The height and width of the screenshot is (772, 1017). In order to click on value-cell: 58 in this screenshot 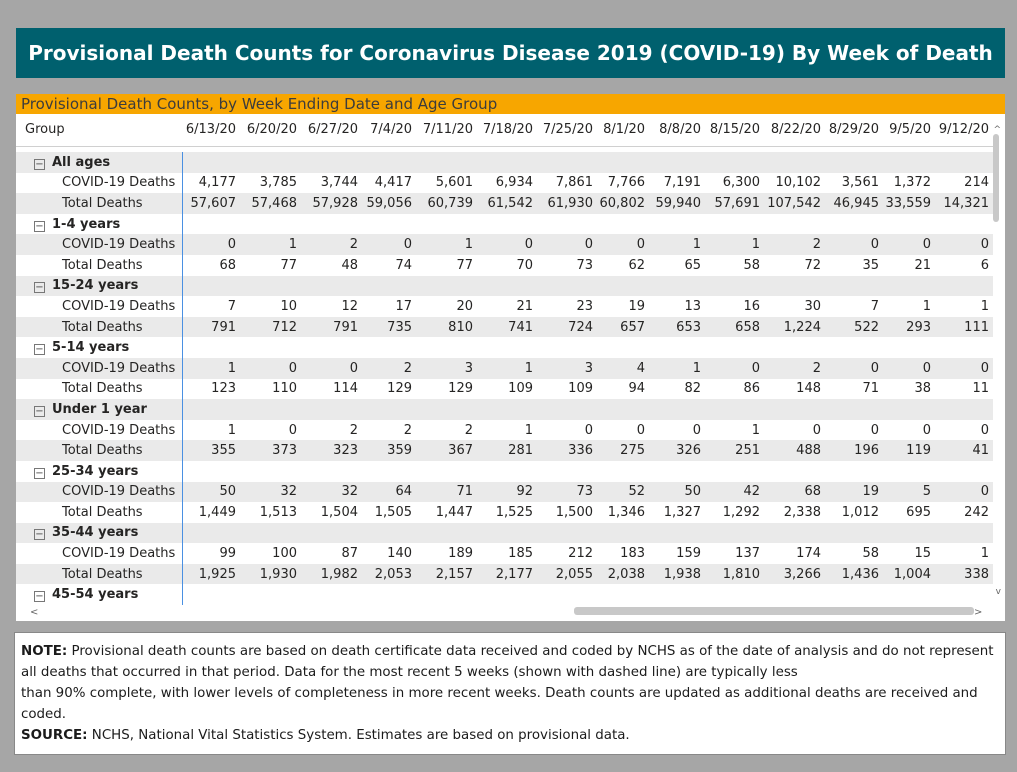, I will do `click(870, 554)`.